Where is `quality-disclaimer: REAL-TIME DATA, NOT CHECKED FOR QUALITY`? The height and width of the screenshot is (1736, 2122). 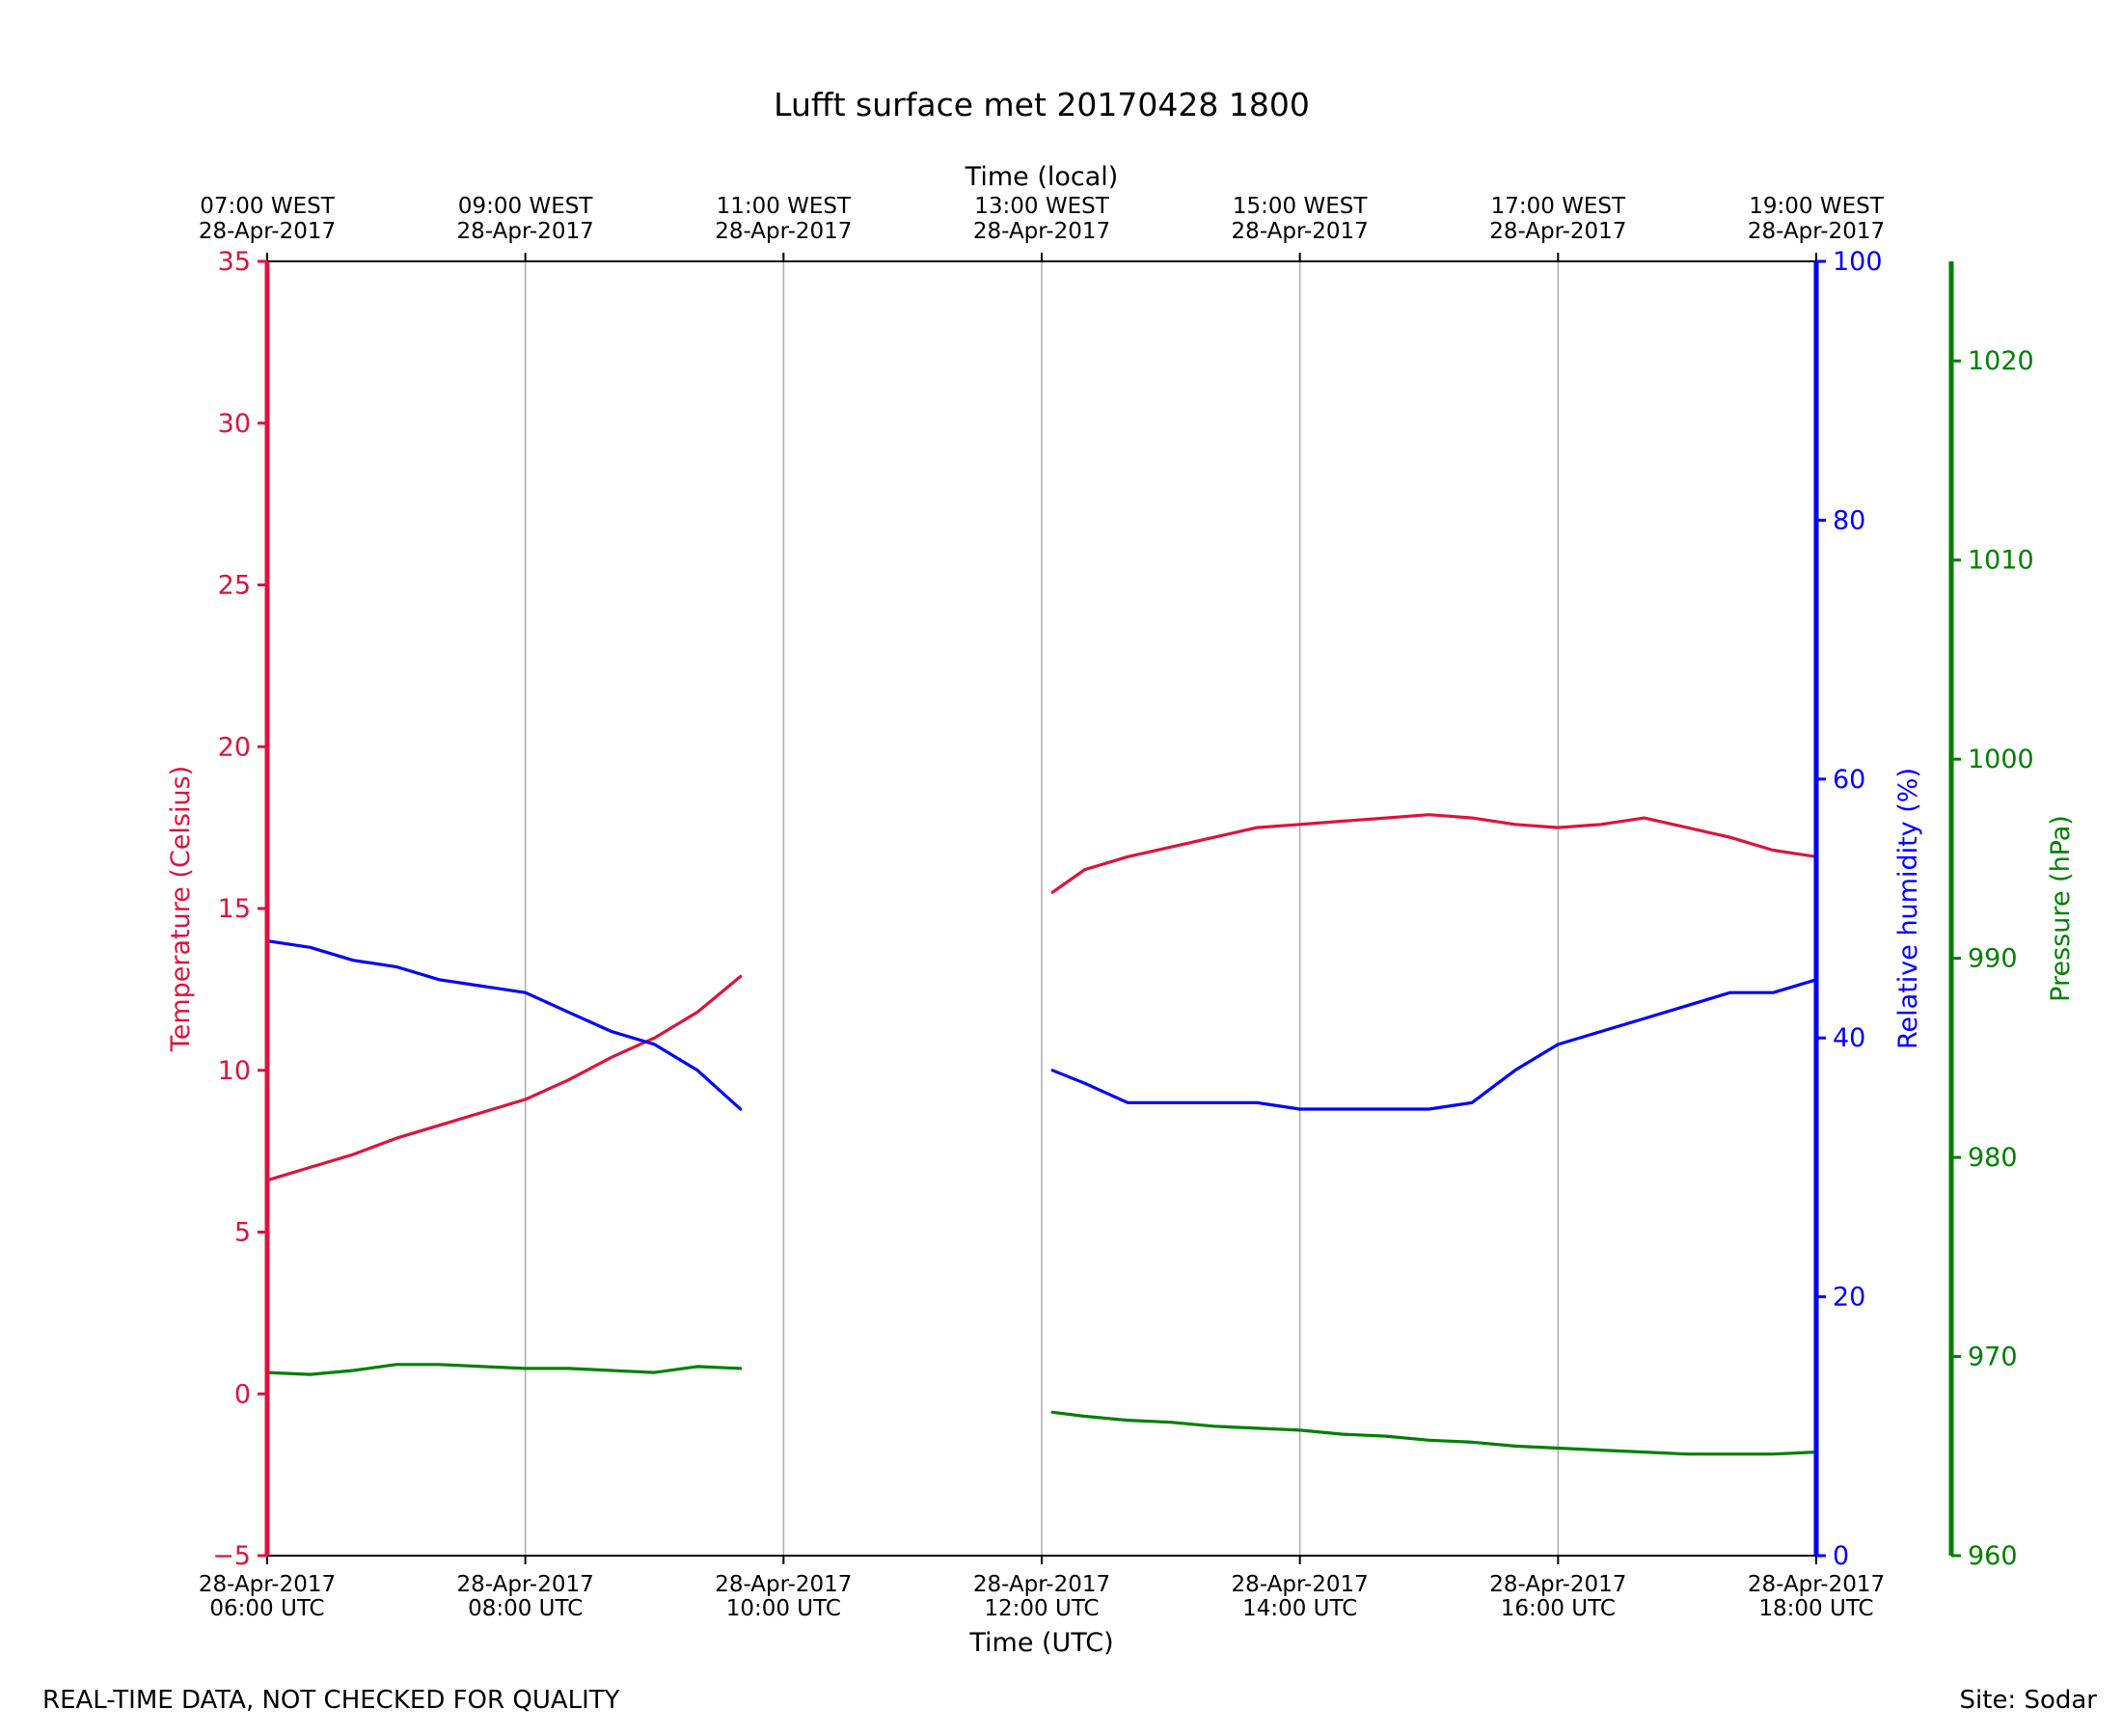 quality-disclaimer: REAL-TIME DATA, NOT CHECKED FOR QUALITY is located at coordinates (331, 1701).